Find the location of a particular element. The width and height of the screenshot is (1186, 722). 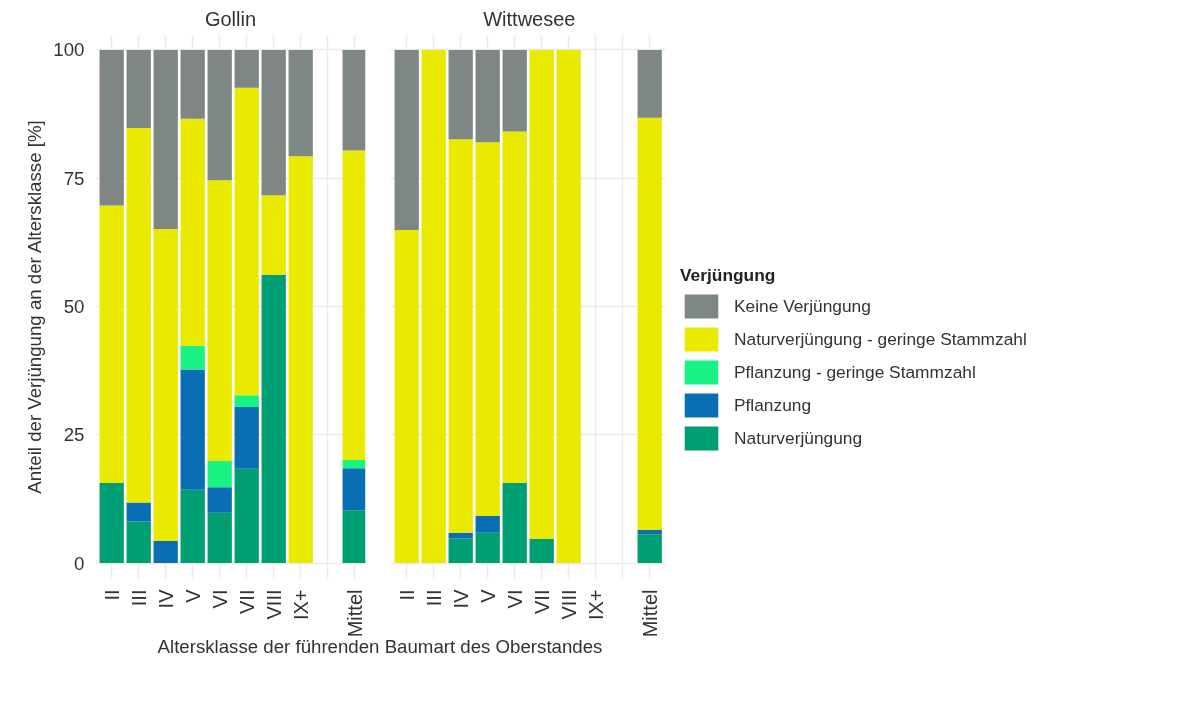

y-tick-label: 25 is located at coordinates (74, 435).